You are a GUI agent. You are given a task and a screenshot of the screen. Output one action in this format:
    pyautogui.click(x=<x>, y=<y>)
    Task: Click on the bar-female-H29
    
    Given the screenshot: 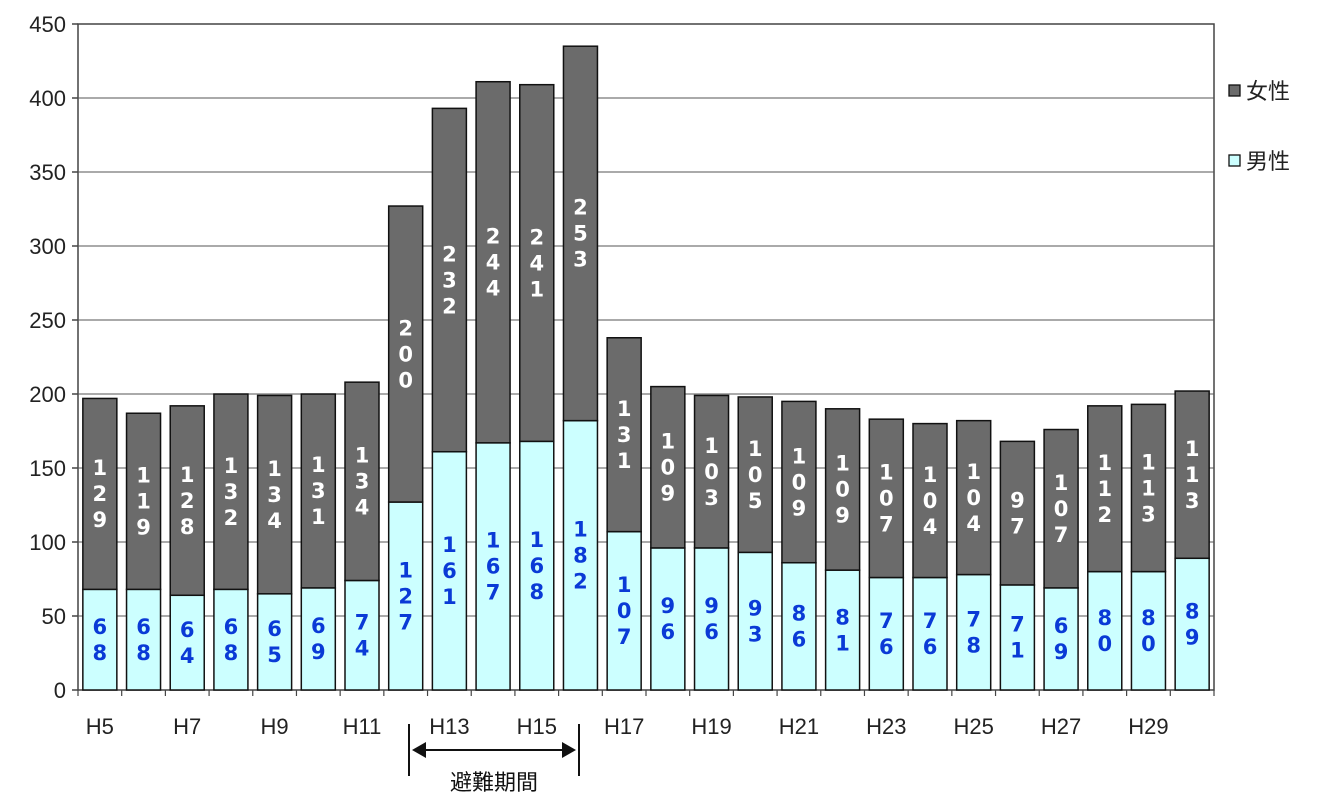 What is the action you would take?
    pyautogui.click(x=1148, y=488)
    